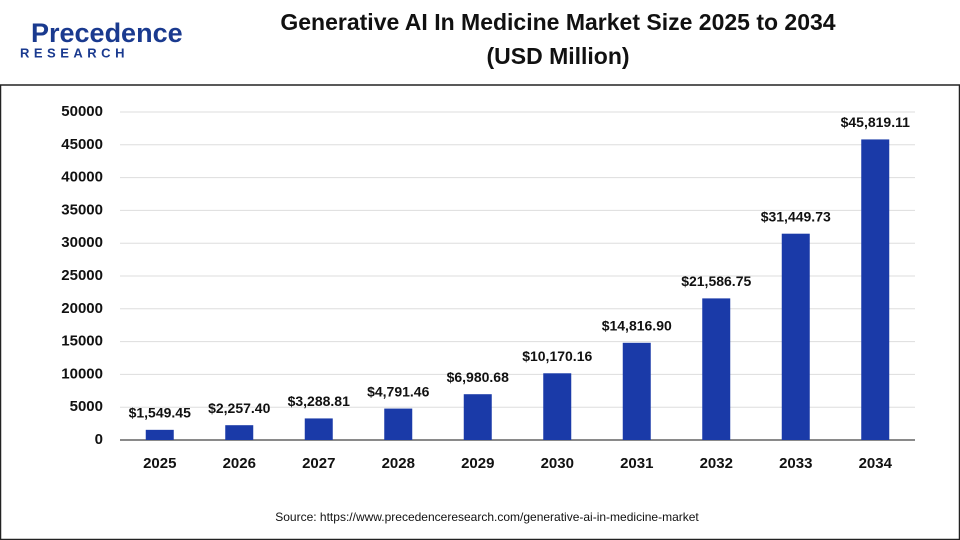 The width and height of the screenshot is (960, 540). Describe the element at coordinates (477, 463) in the screenshot. I see `x-tick-label: 2029` at that location.